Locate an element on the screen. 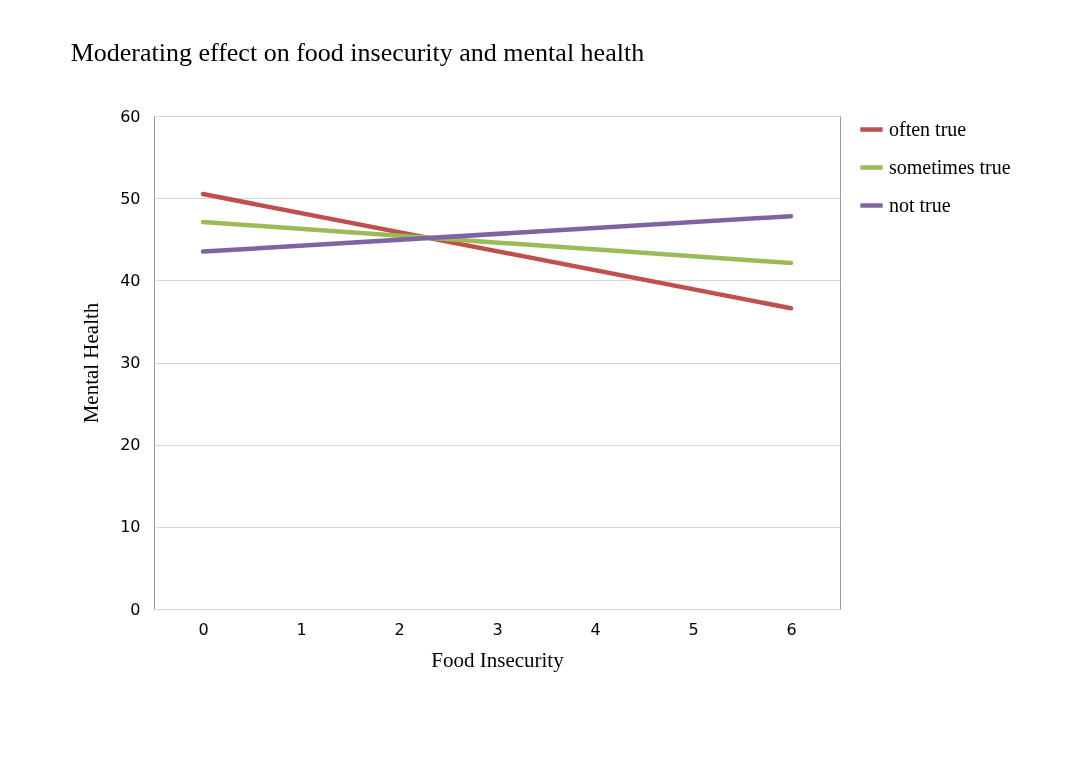 The height and width of the screenshot is (767, 1088). legend-label: not true is located at coordinates (920, 204).